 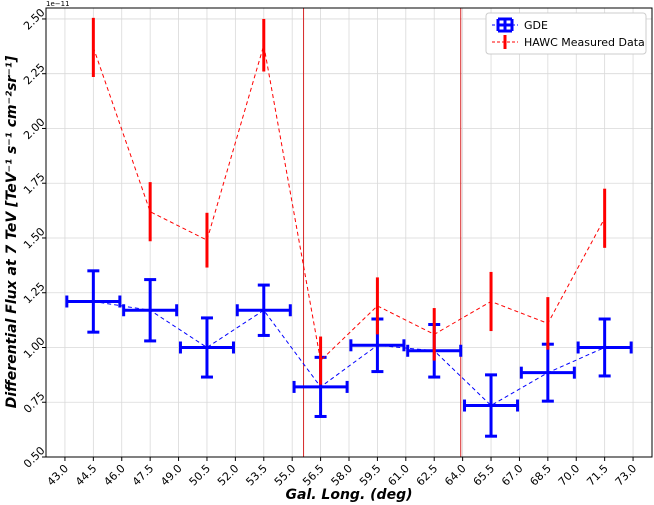 I want to click on x-tick-label: 65.5, so click(x=484, y=475).